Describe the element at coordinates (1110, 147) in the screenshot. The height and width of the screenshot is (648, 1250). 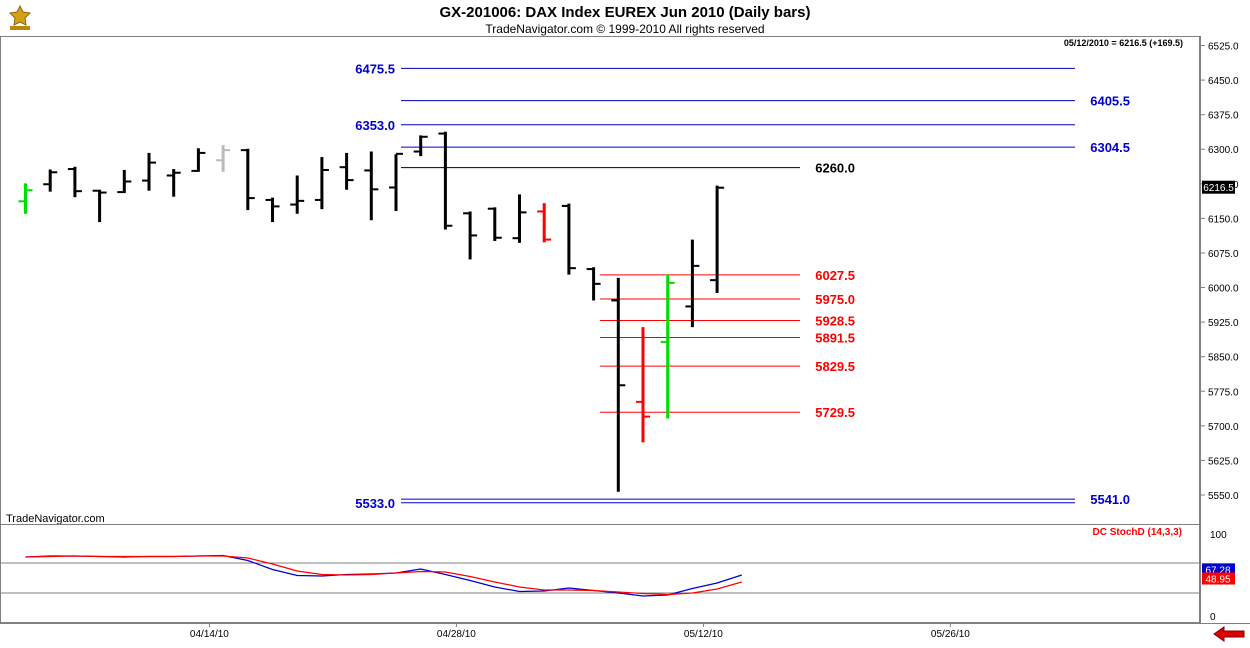
I see `level-label: 6304.5` at that location.